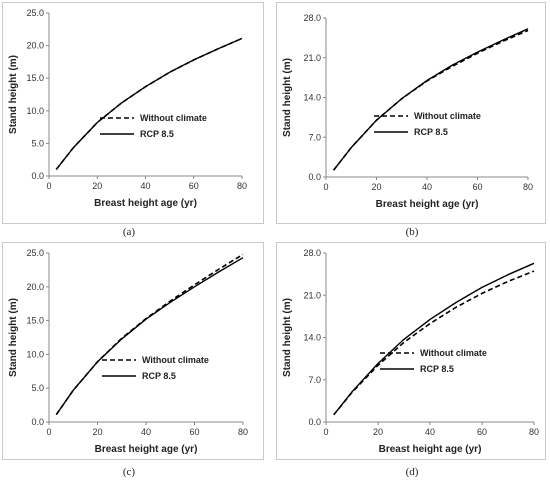 The image size is (550, 489). I want to click on panel-caption-d: (d), so click(412, 472).